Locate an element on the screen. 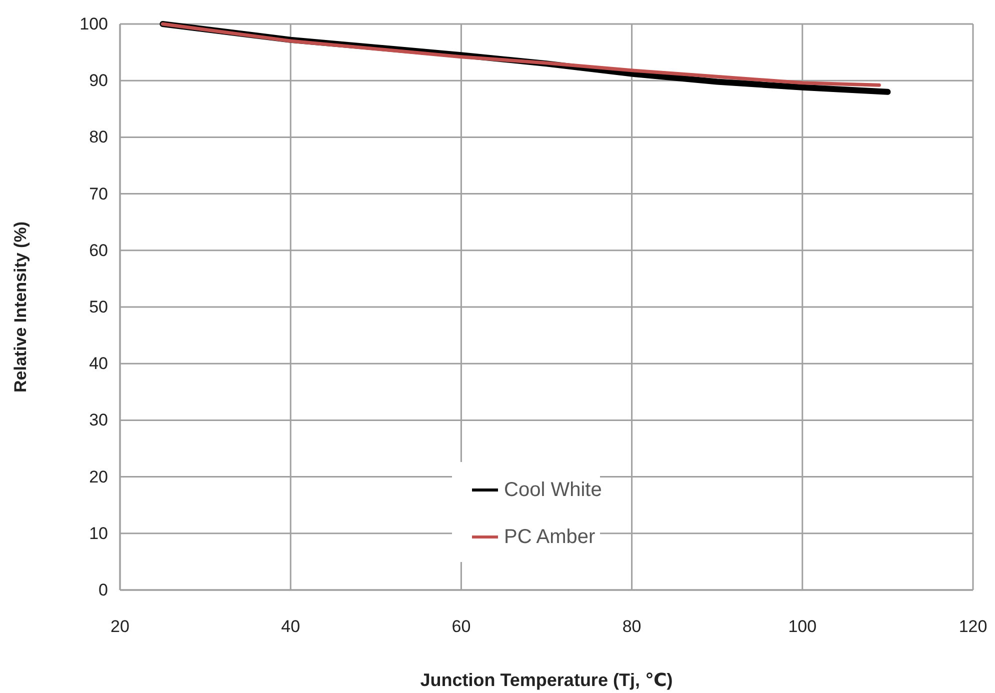 The width and height of the screenshot is (995, 693). x-tick-label: 100 is located at coordinates (802, 626).